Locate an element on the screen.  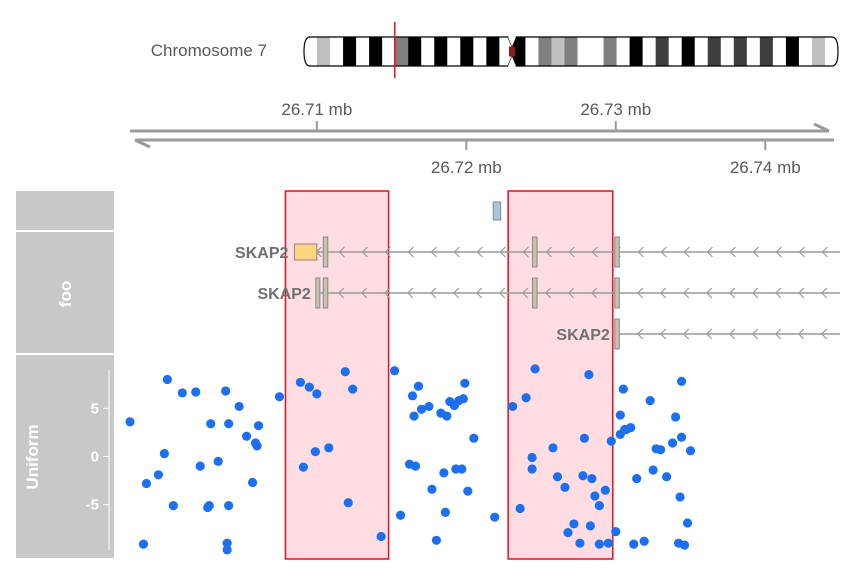
axis-tick-label-bottom: 26.74 mb is located at coordinates (765, 167).